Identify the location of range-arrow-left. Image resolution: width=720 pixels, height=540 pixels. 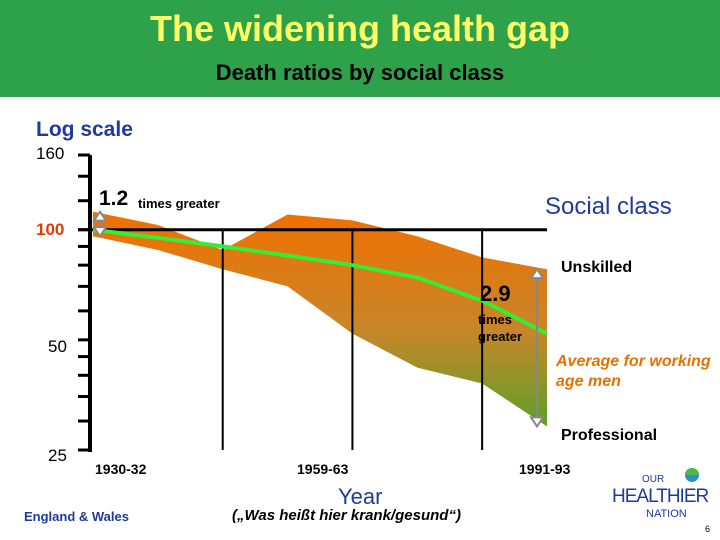
(100, 223).